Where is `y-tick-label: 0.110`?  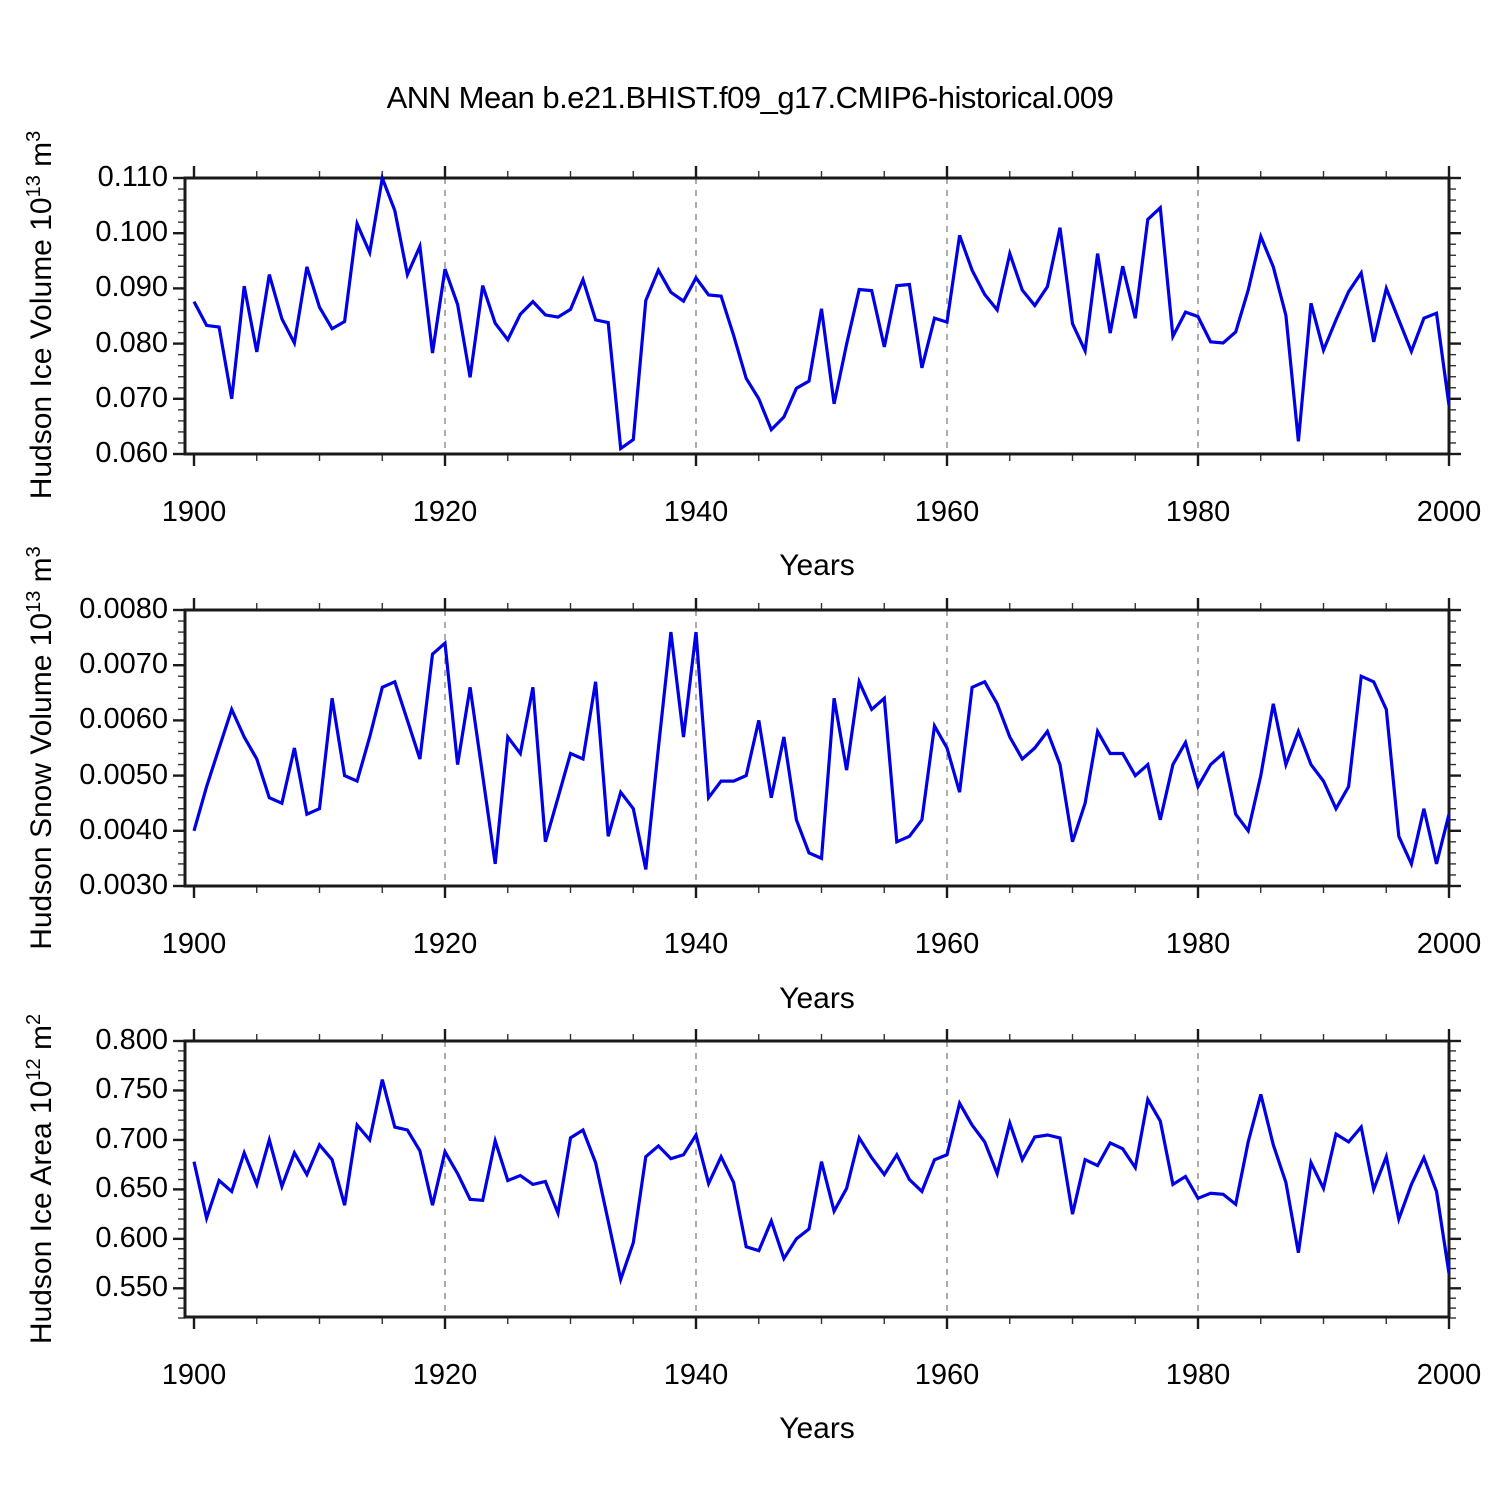
y-tick-label: 0.110 is located at coordinates (132, 177).